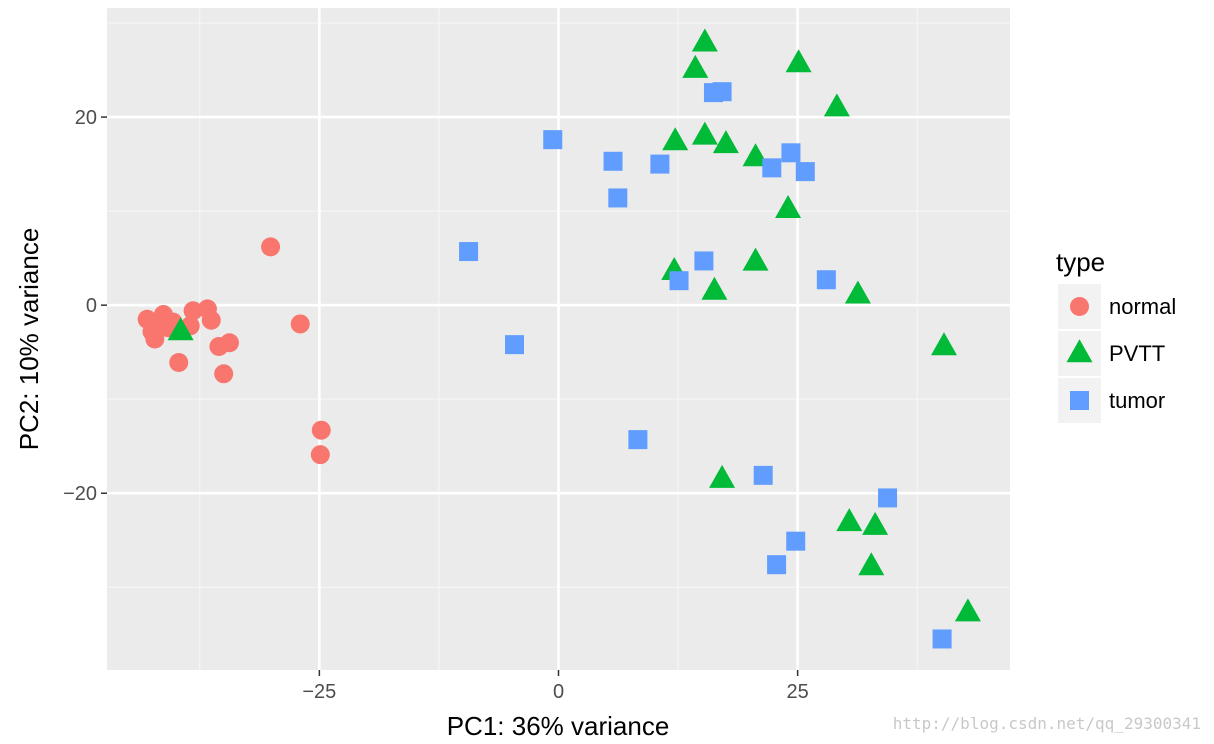 The width and height of the screenshot is (1214, 744). Describe the element at coordinates (1079, 351) in the screenshot. I see `legend-marker-pvtt` at that location.